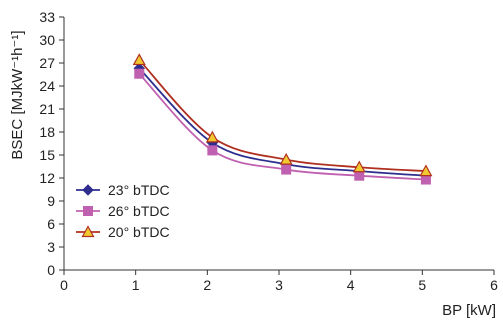  I want to click on y-tick-label: 27, so click(47, 63).